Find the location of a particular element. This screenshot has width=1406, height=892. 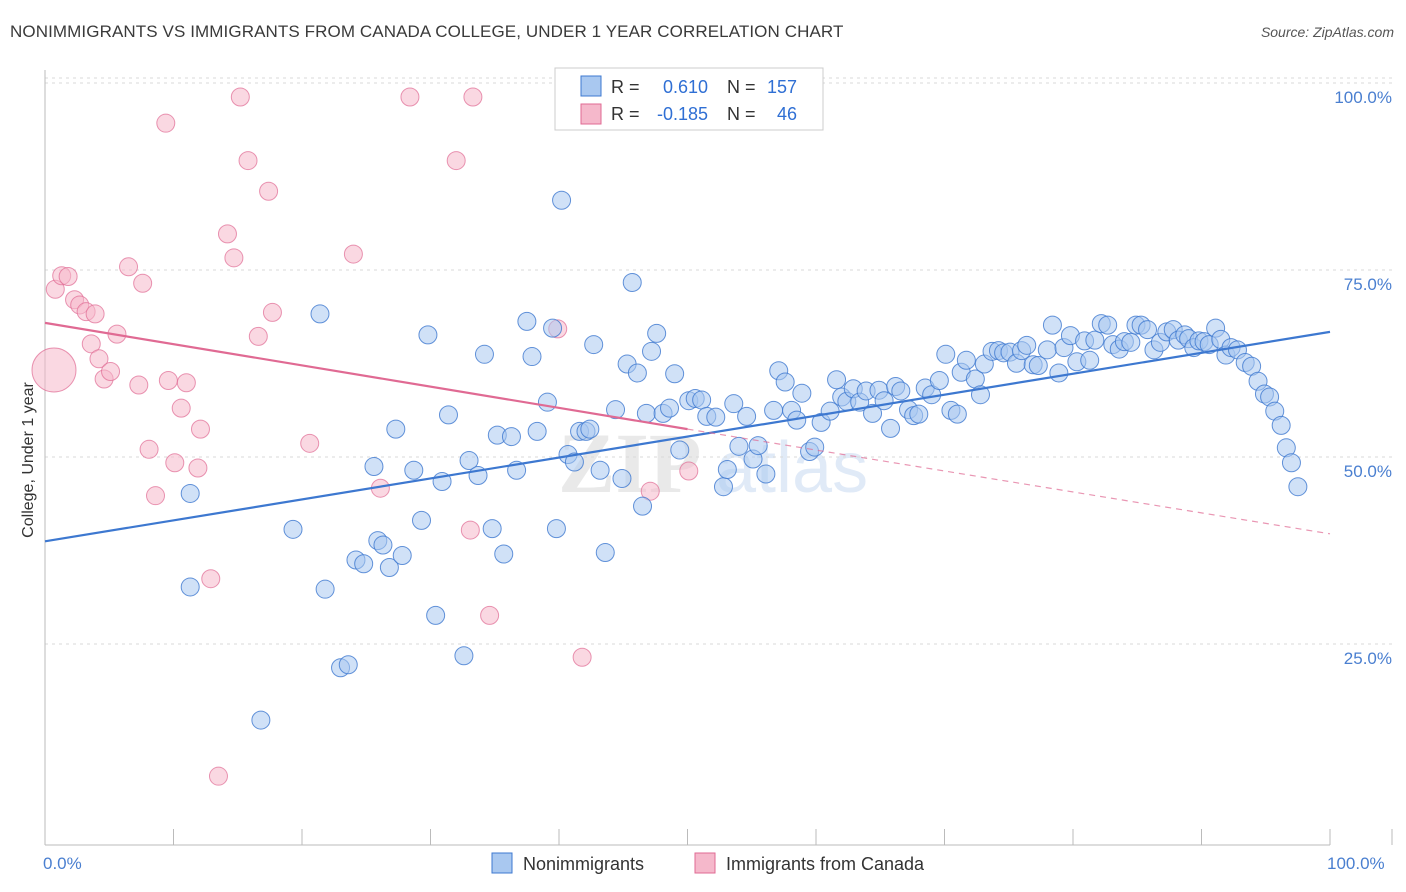

bottom-legend-swatch-immigrants is located at coordinates (705, 863).